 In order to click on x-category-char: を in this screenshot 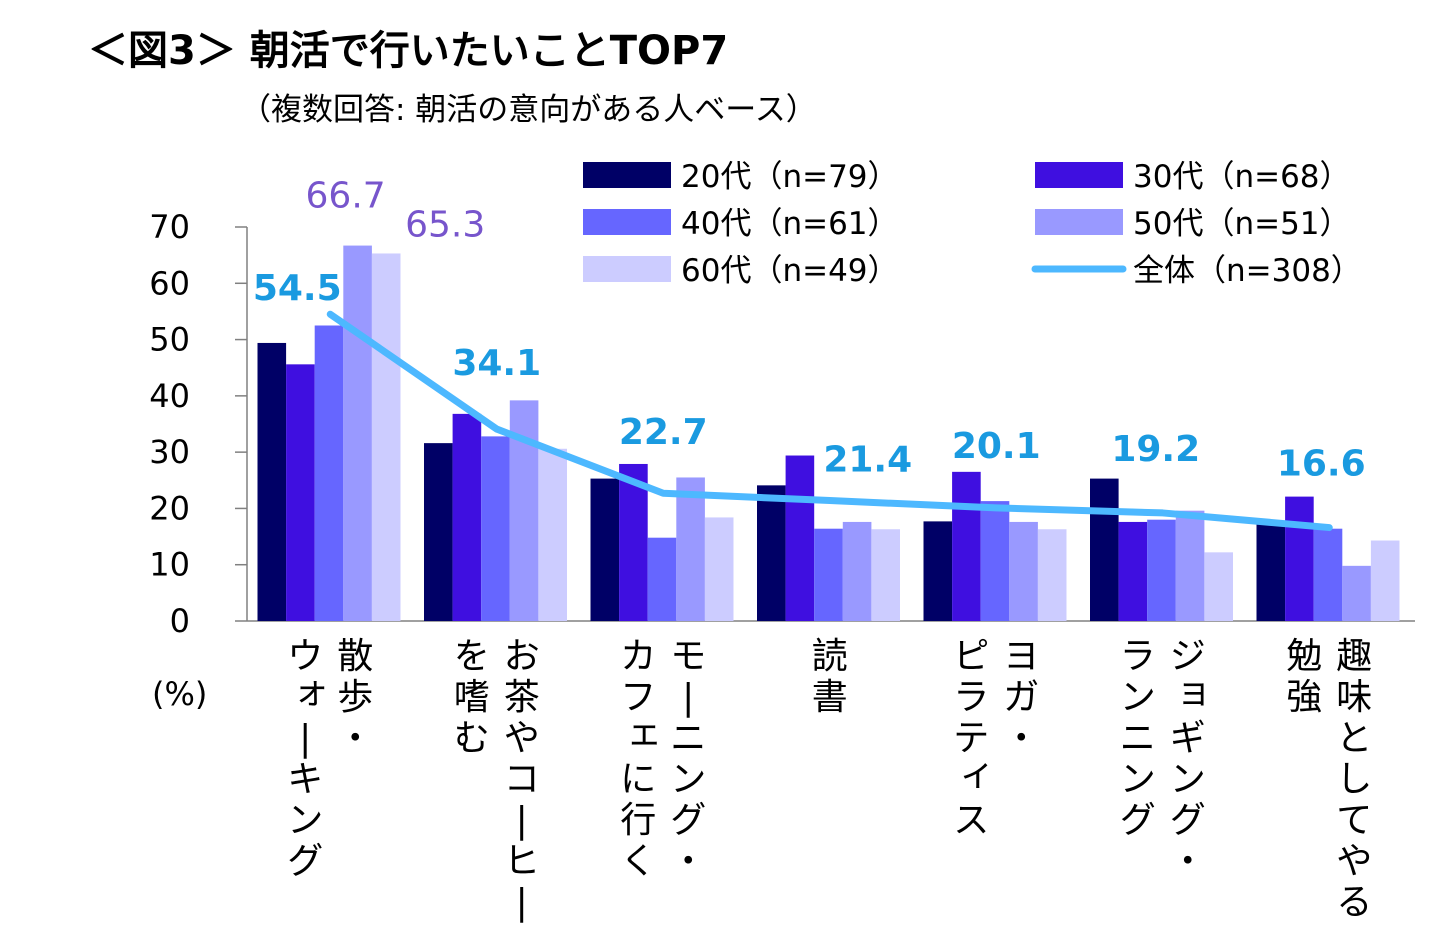, I will do `click(472, 656)`.